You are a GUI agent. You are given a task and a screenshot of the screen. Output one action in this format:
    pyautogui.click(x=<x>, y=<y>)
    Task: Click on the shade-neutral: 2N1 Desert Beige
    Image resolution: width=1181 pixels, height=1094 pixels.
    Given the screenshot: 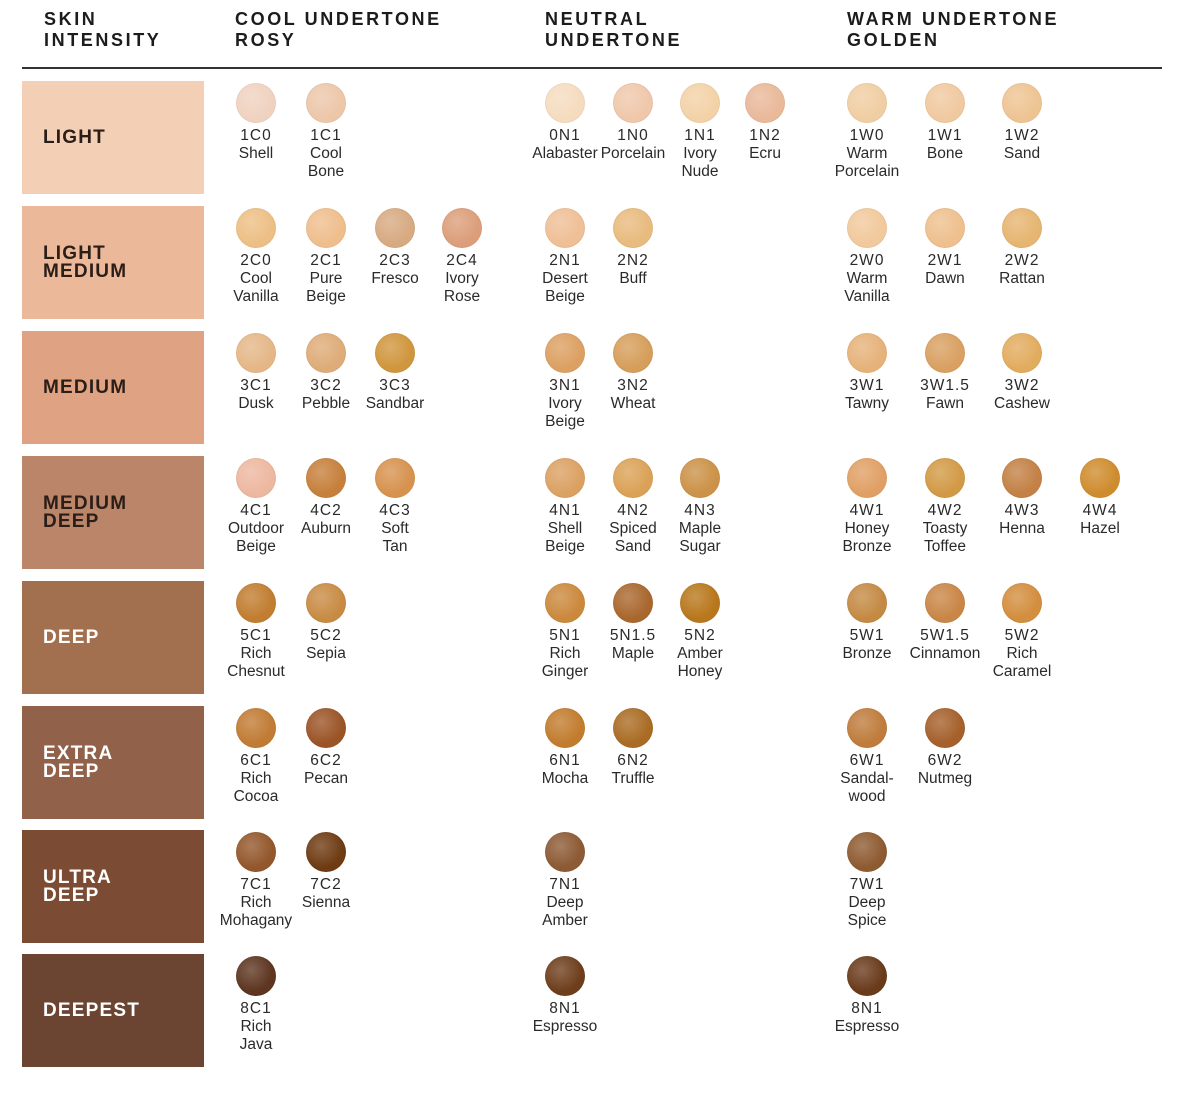 What is the action you would take?
    pyautogui.click(x=565, y=257)
    